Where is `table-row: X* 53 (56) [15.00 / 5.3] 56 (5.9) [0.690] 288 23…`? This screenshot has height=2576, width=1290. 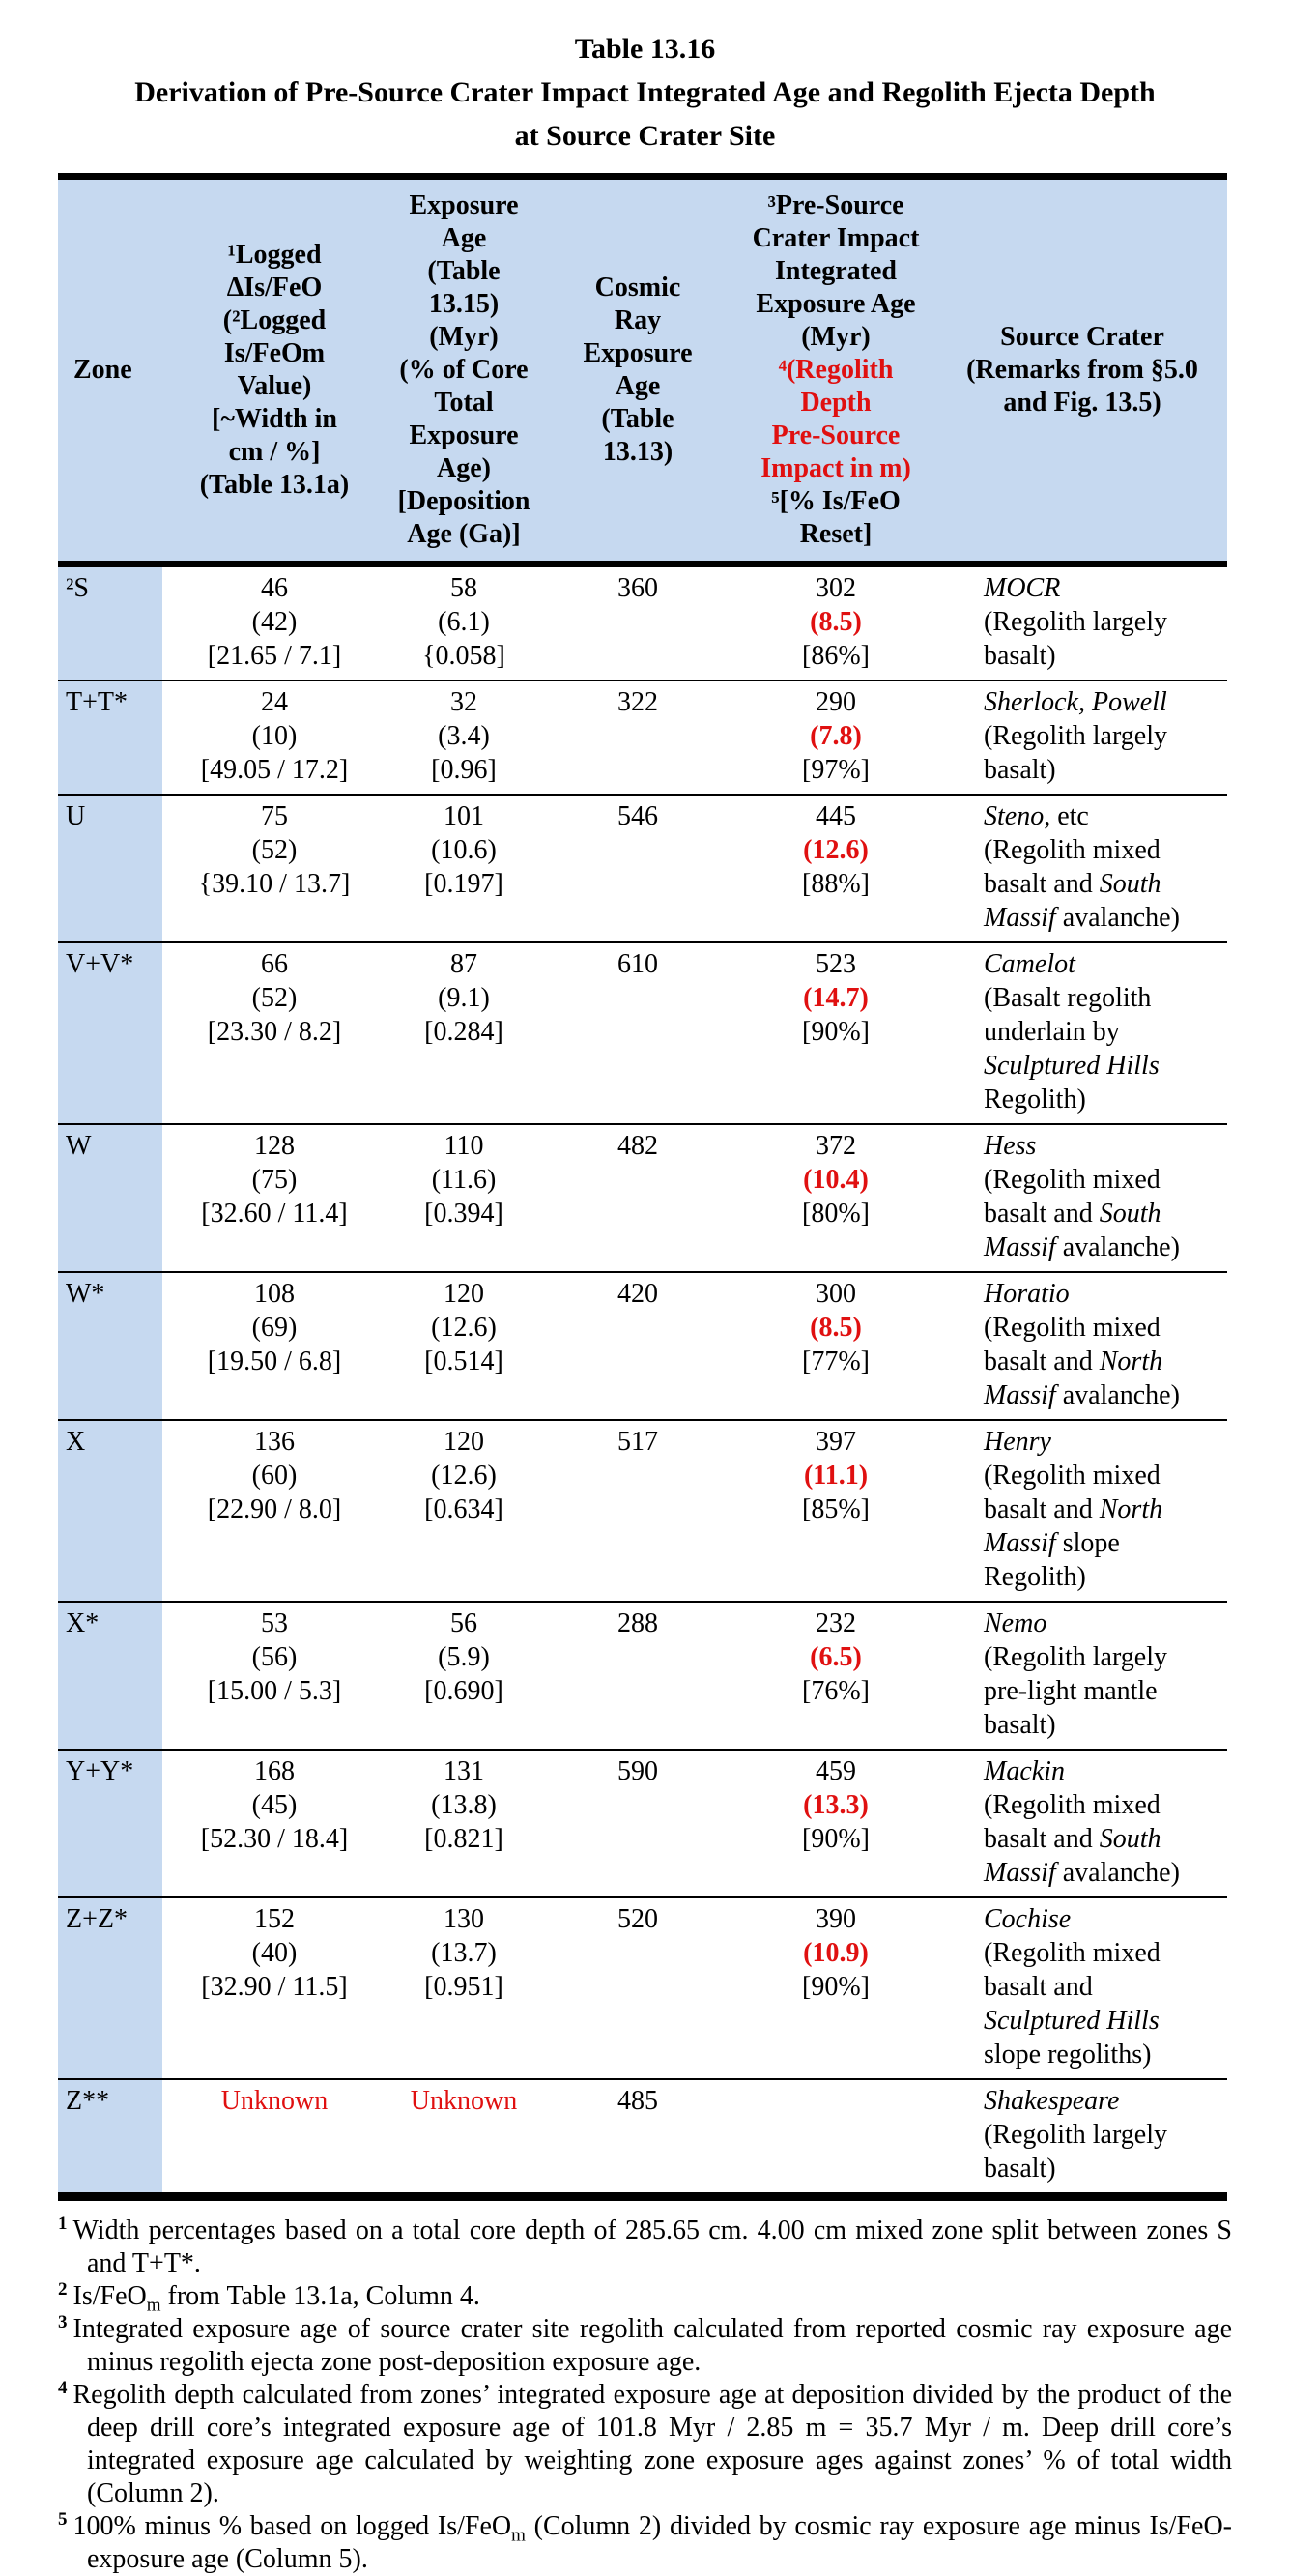 table-row: X* 53 (56) [15.00 / 5.3] 56 (5.9) [0.690] 288 23… is located at coordinates (643, 1676).